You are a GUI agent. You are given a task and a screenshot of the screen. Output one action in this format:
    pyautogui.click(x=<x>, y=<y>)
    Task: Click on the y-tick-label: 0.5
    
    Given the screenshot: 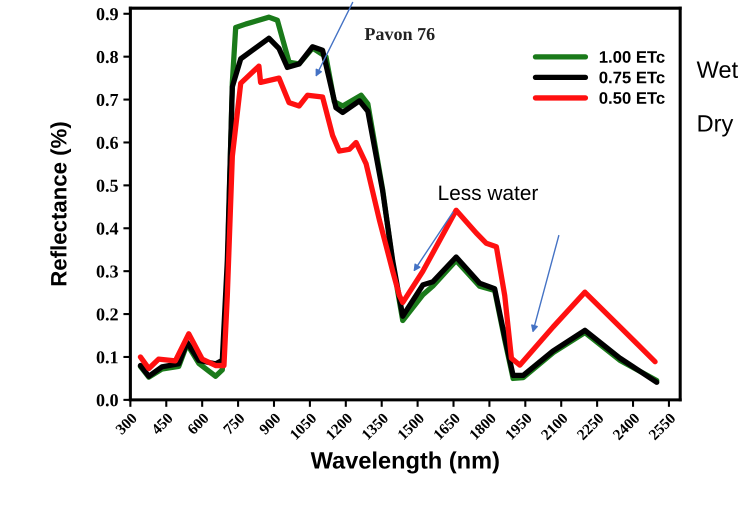 What is the action you would take?
    pyautogui.click(x=107, y=186)
    